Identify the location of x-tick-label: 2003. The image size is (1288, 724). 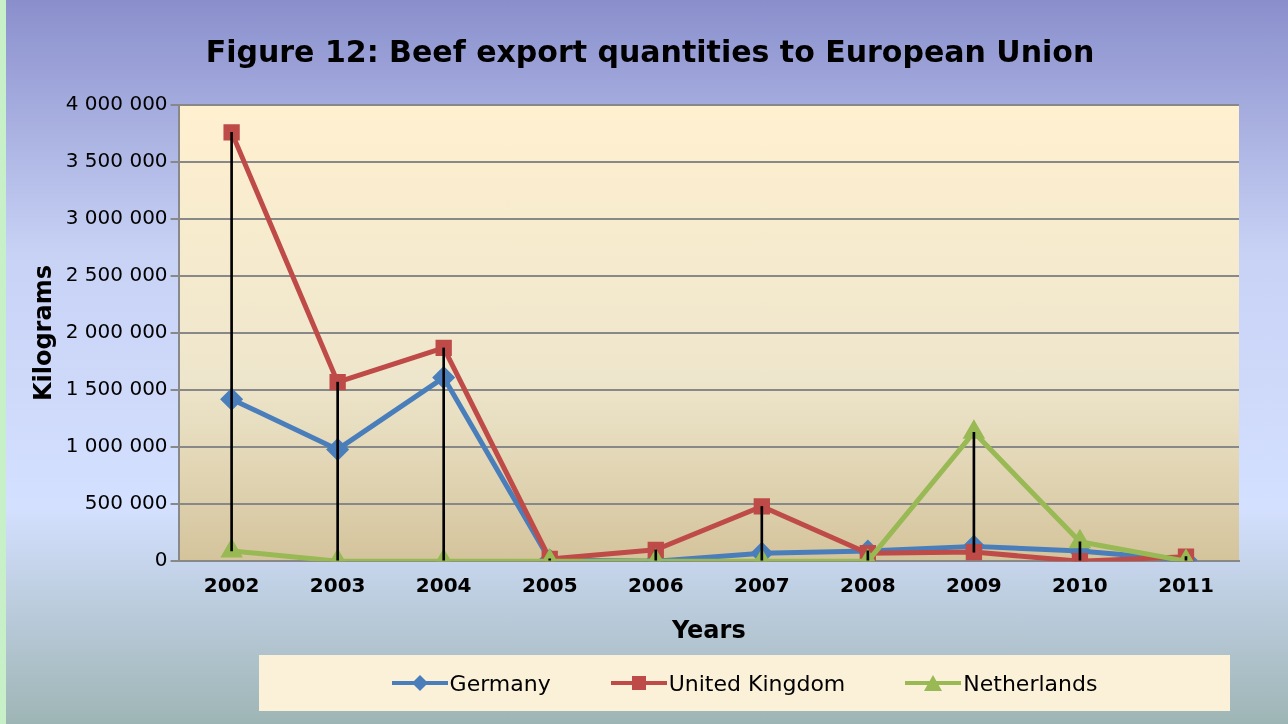
(337, 585).